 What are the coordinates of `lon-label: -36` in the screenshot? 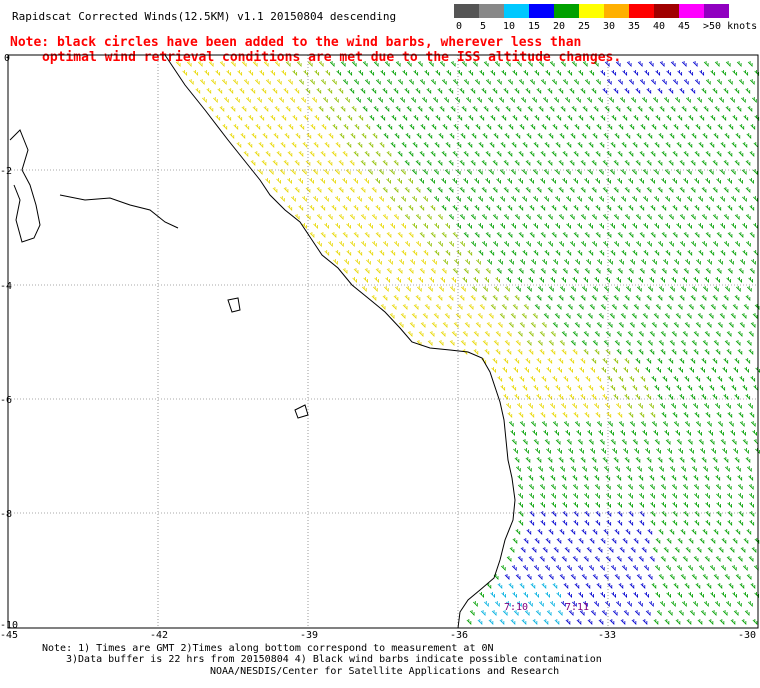 It's located at (459, 635).